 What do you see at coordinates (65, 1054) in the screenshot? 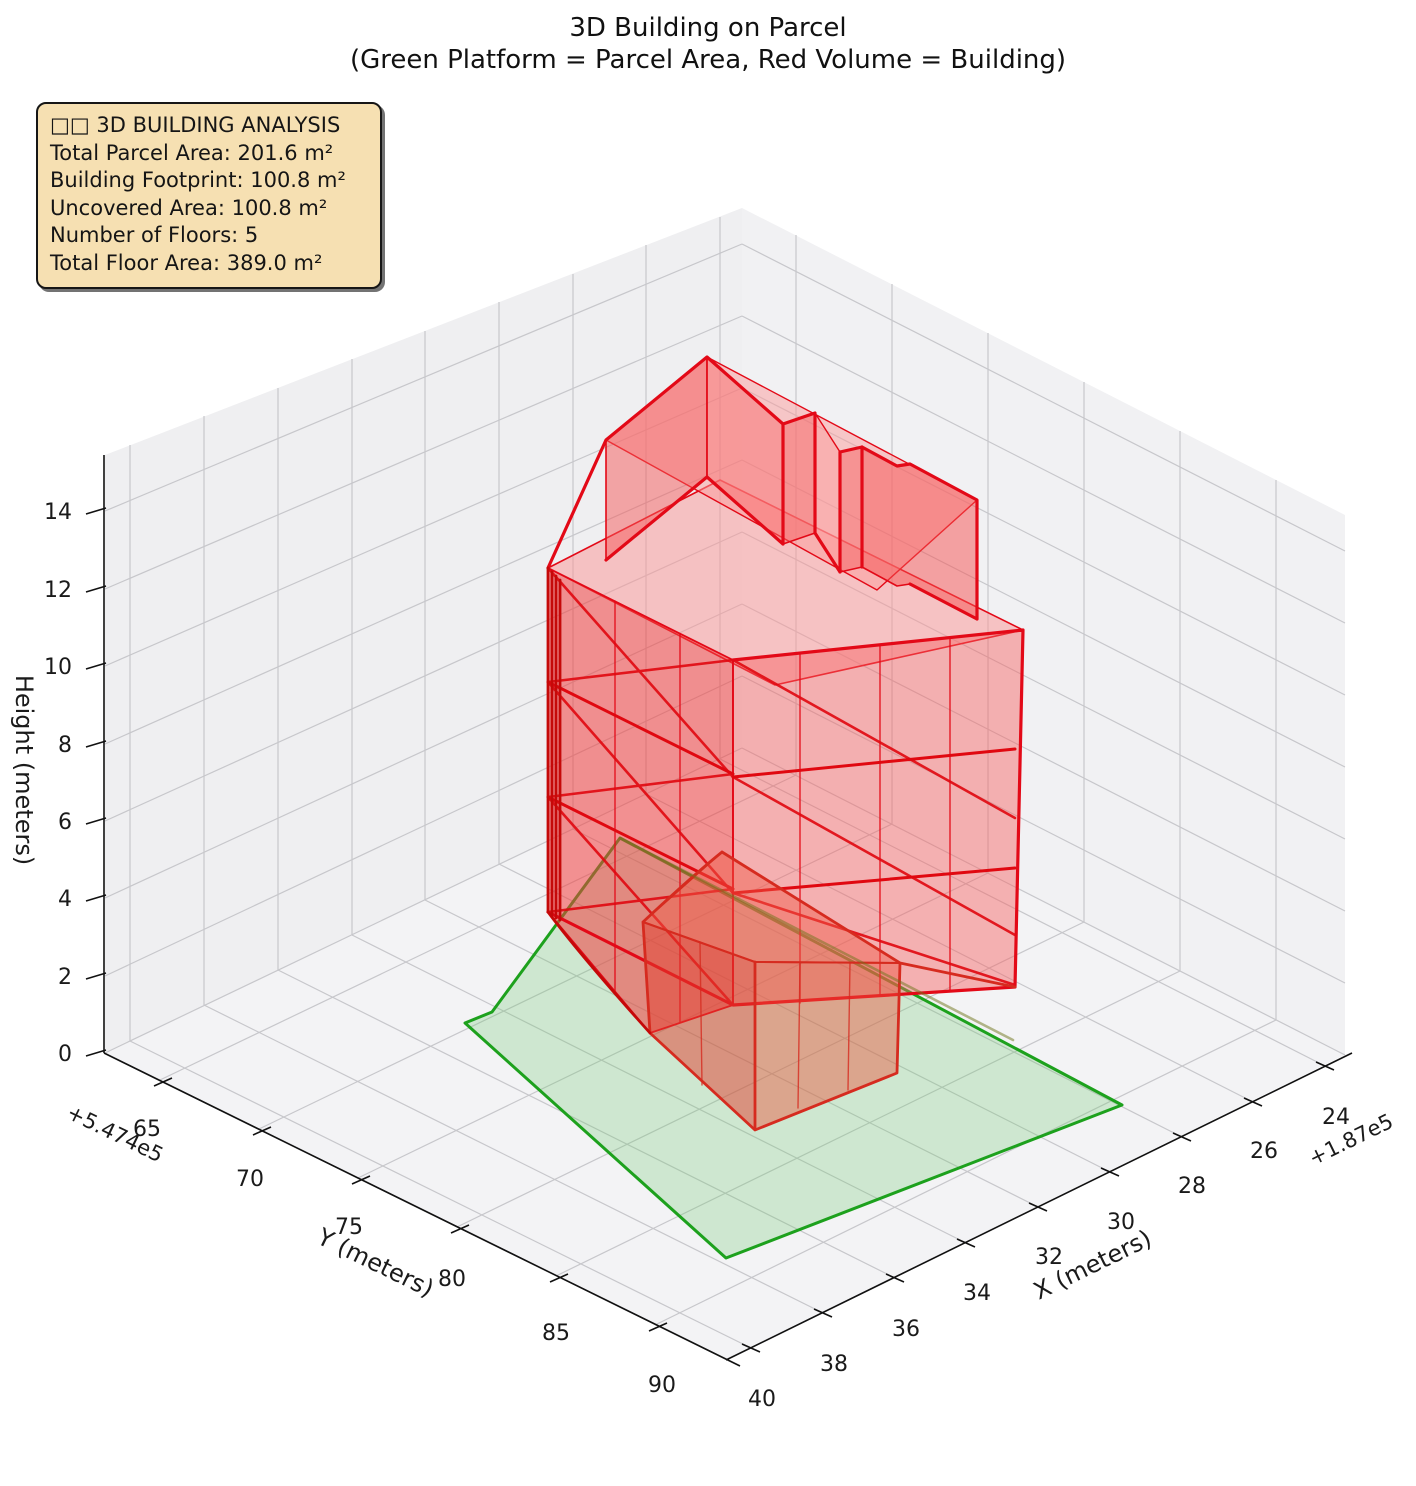
I see `z-tick-0: 0` at bounding box center [65, 1054].